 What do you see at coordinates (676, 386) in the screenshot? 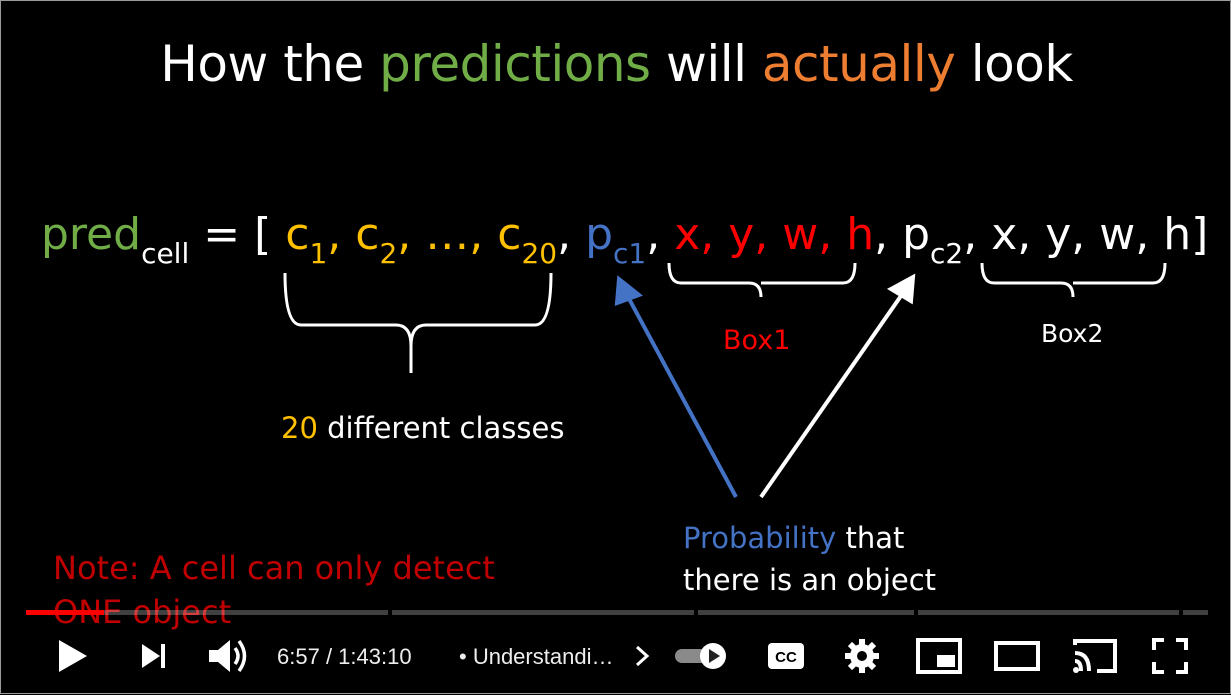
I see `blue-arrow` at bounding box center [676, 386].